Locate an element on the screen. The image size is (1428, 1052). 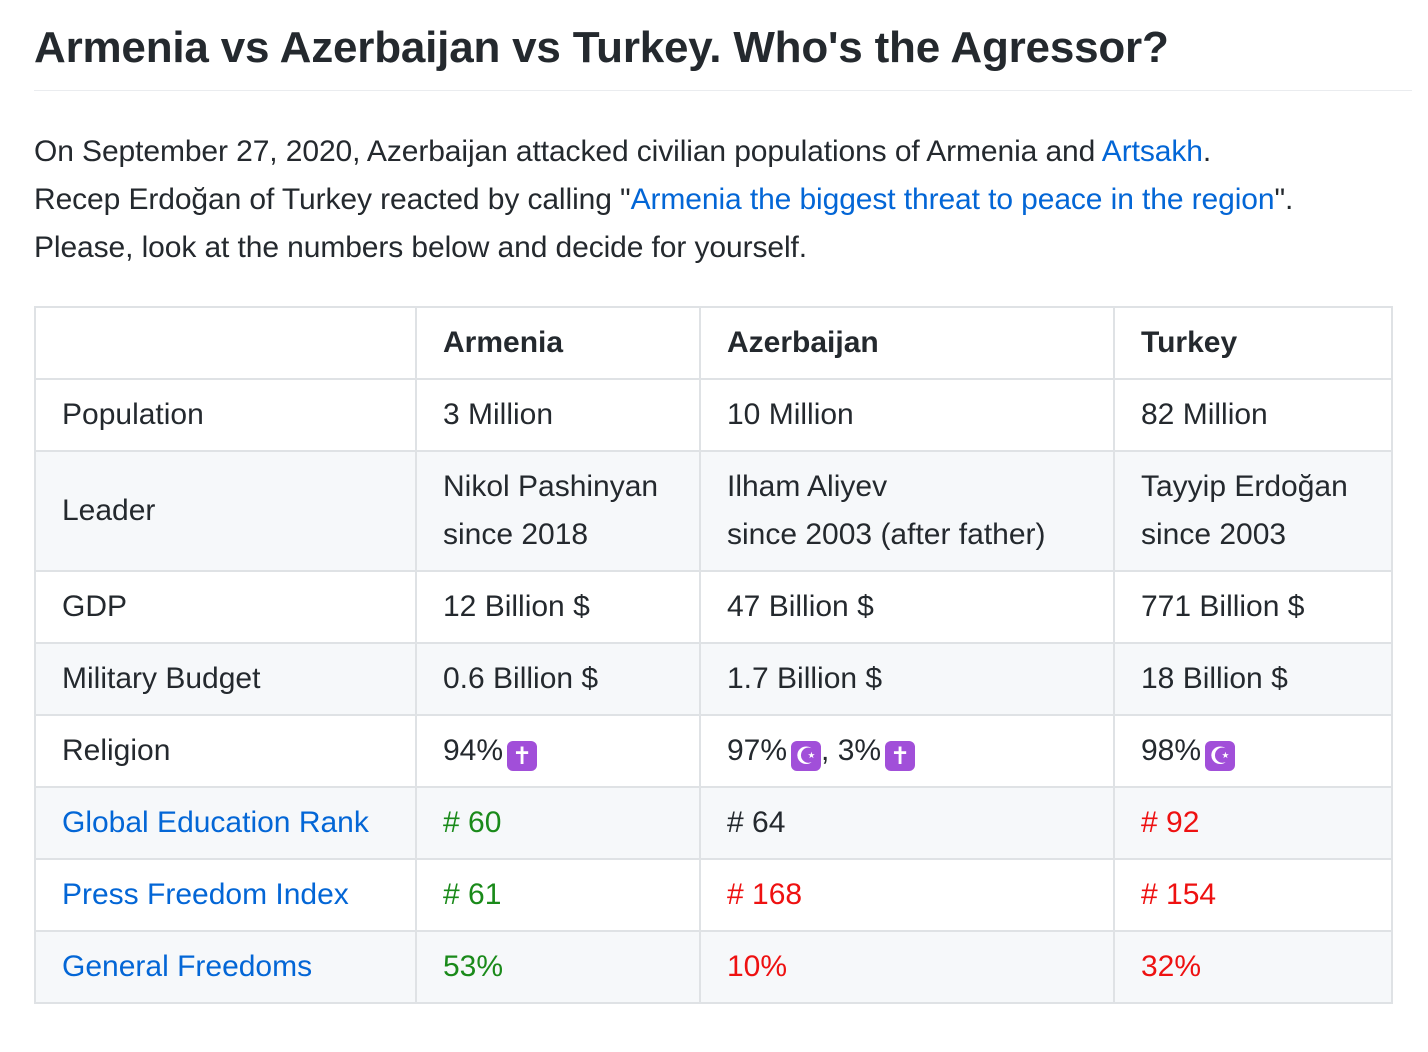
cell-azerbaijan-gdp: 47 Billion $ is located at coordinates (907, 607).